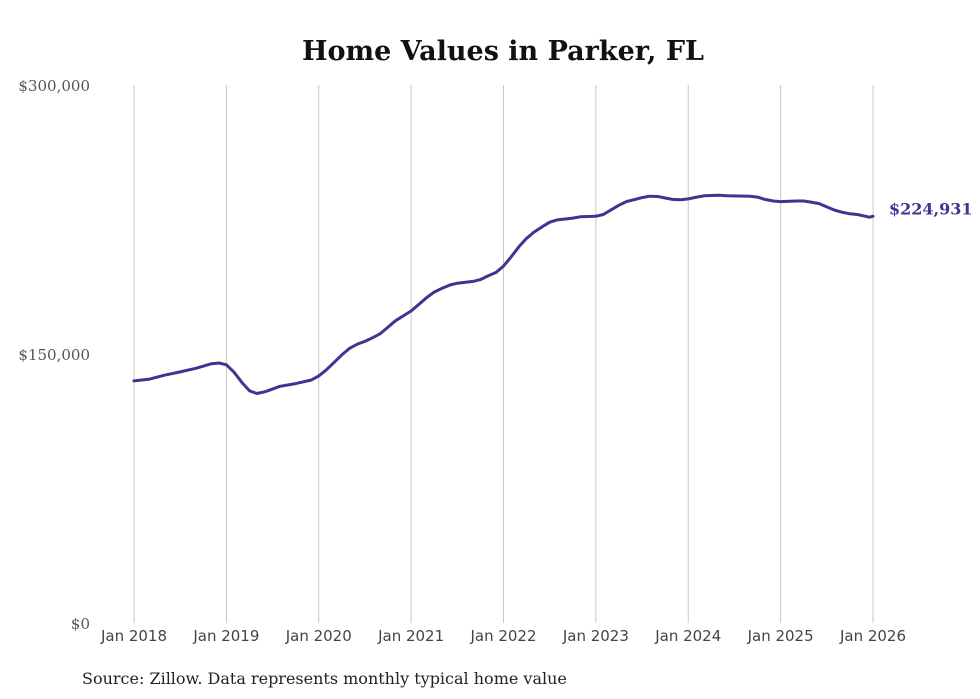  What do you see at coordinates (54, 86) in the screenshot?
I see `y-tick-label: $300,000` at bounding box center [54, 86].